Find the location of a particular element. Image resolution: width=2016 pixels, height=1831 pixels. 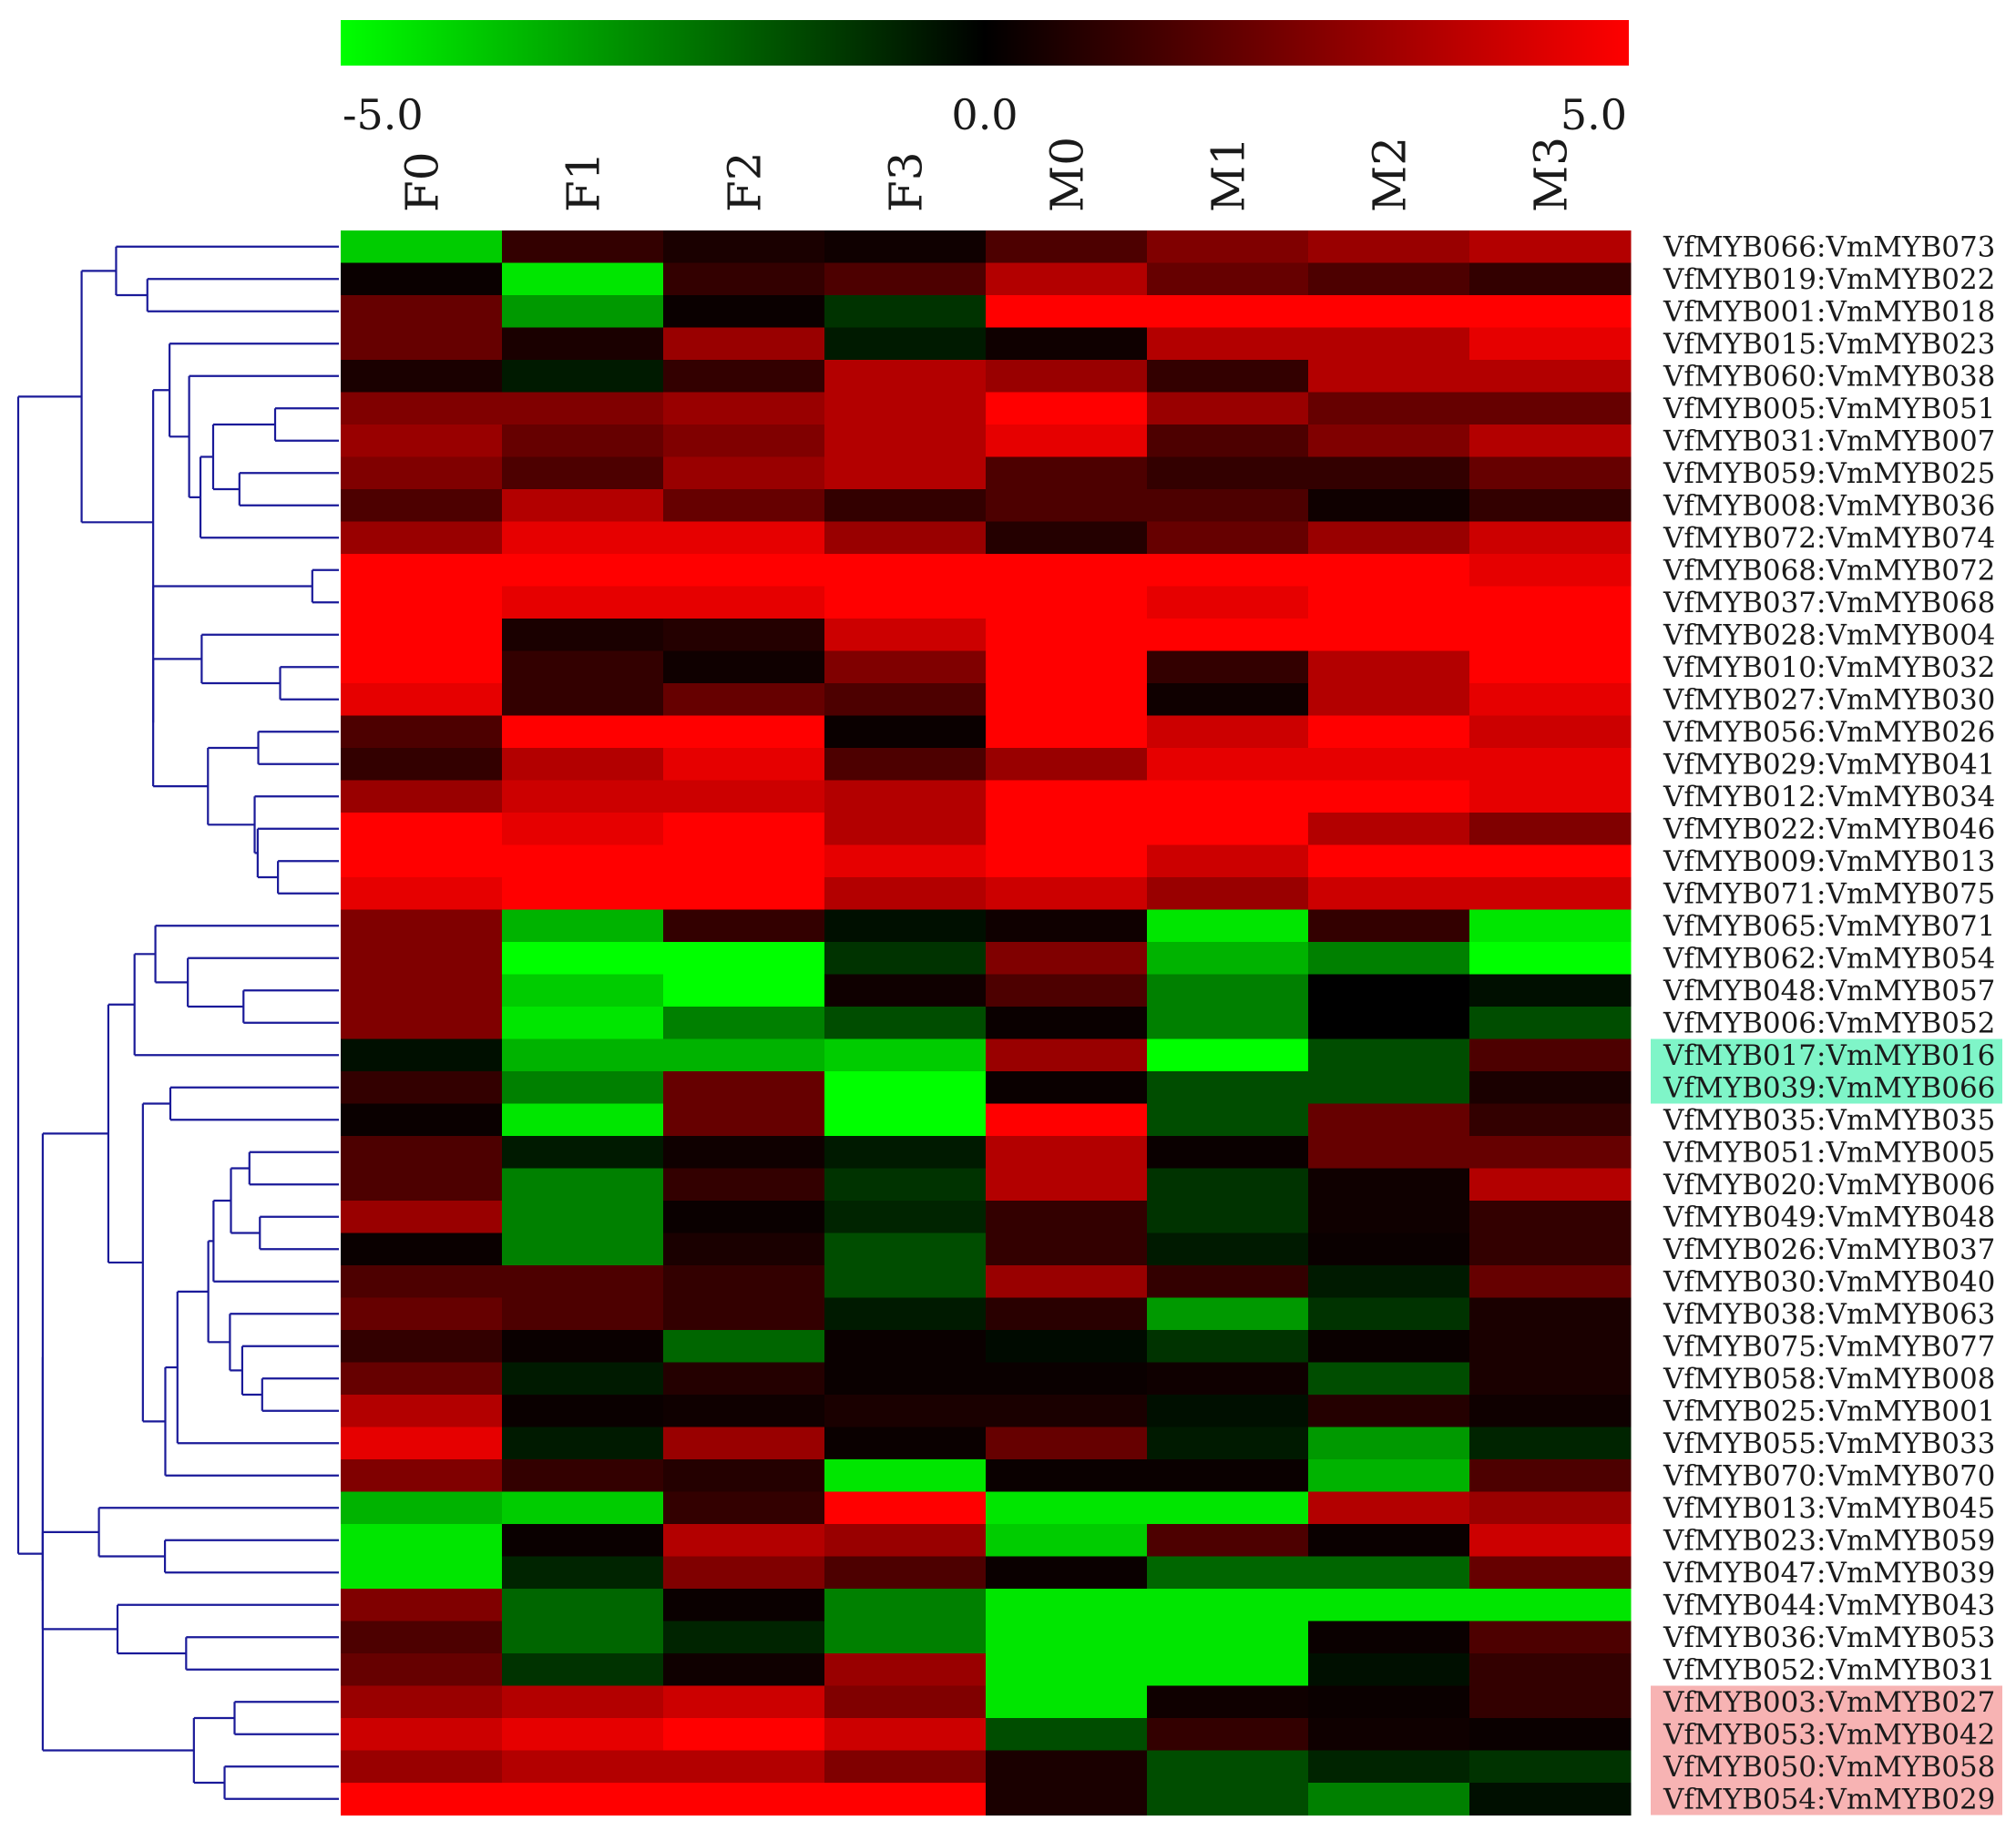

row-label: VfMYB049:VmMYB048 is located at coordinates (1829, 1218).